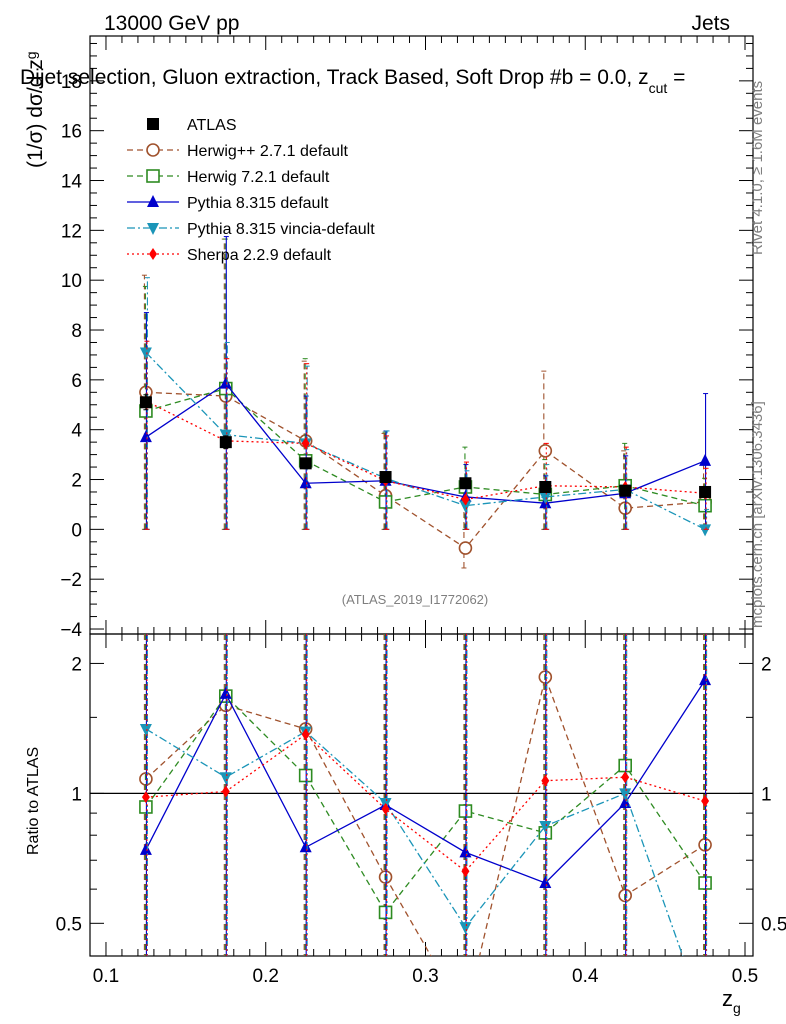 This screenshot has width=786, height=1024. What do you see at coordinates (71, 630) in the screenshot?
I see `y-tick-label: −4` at bounding box center [71, 630].